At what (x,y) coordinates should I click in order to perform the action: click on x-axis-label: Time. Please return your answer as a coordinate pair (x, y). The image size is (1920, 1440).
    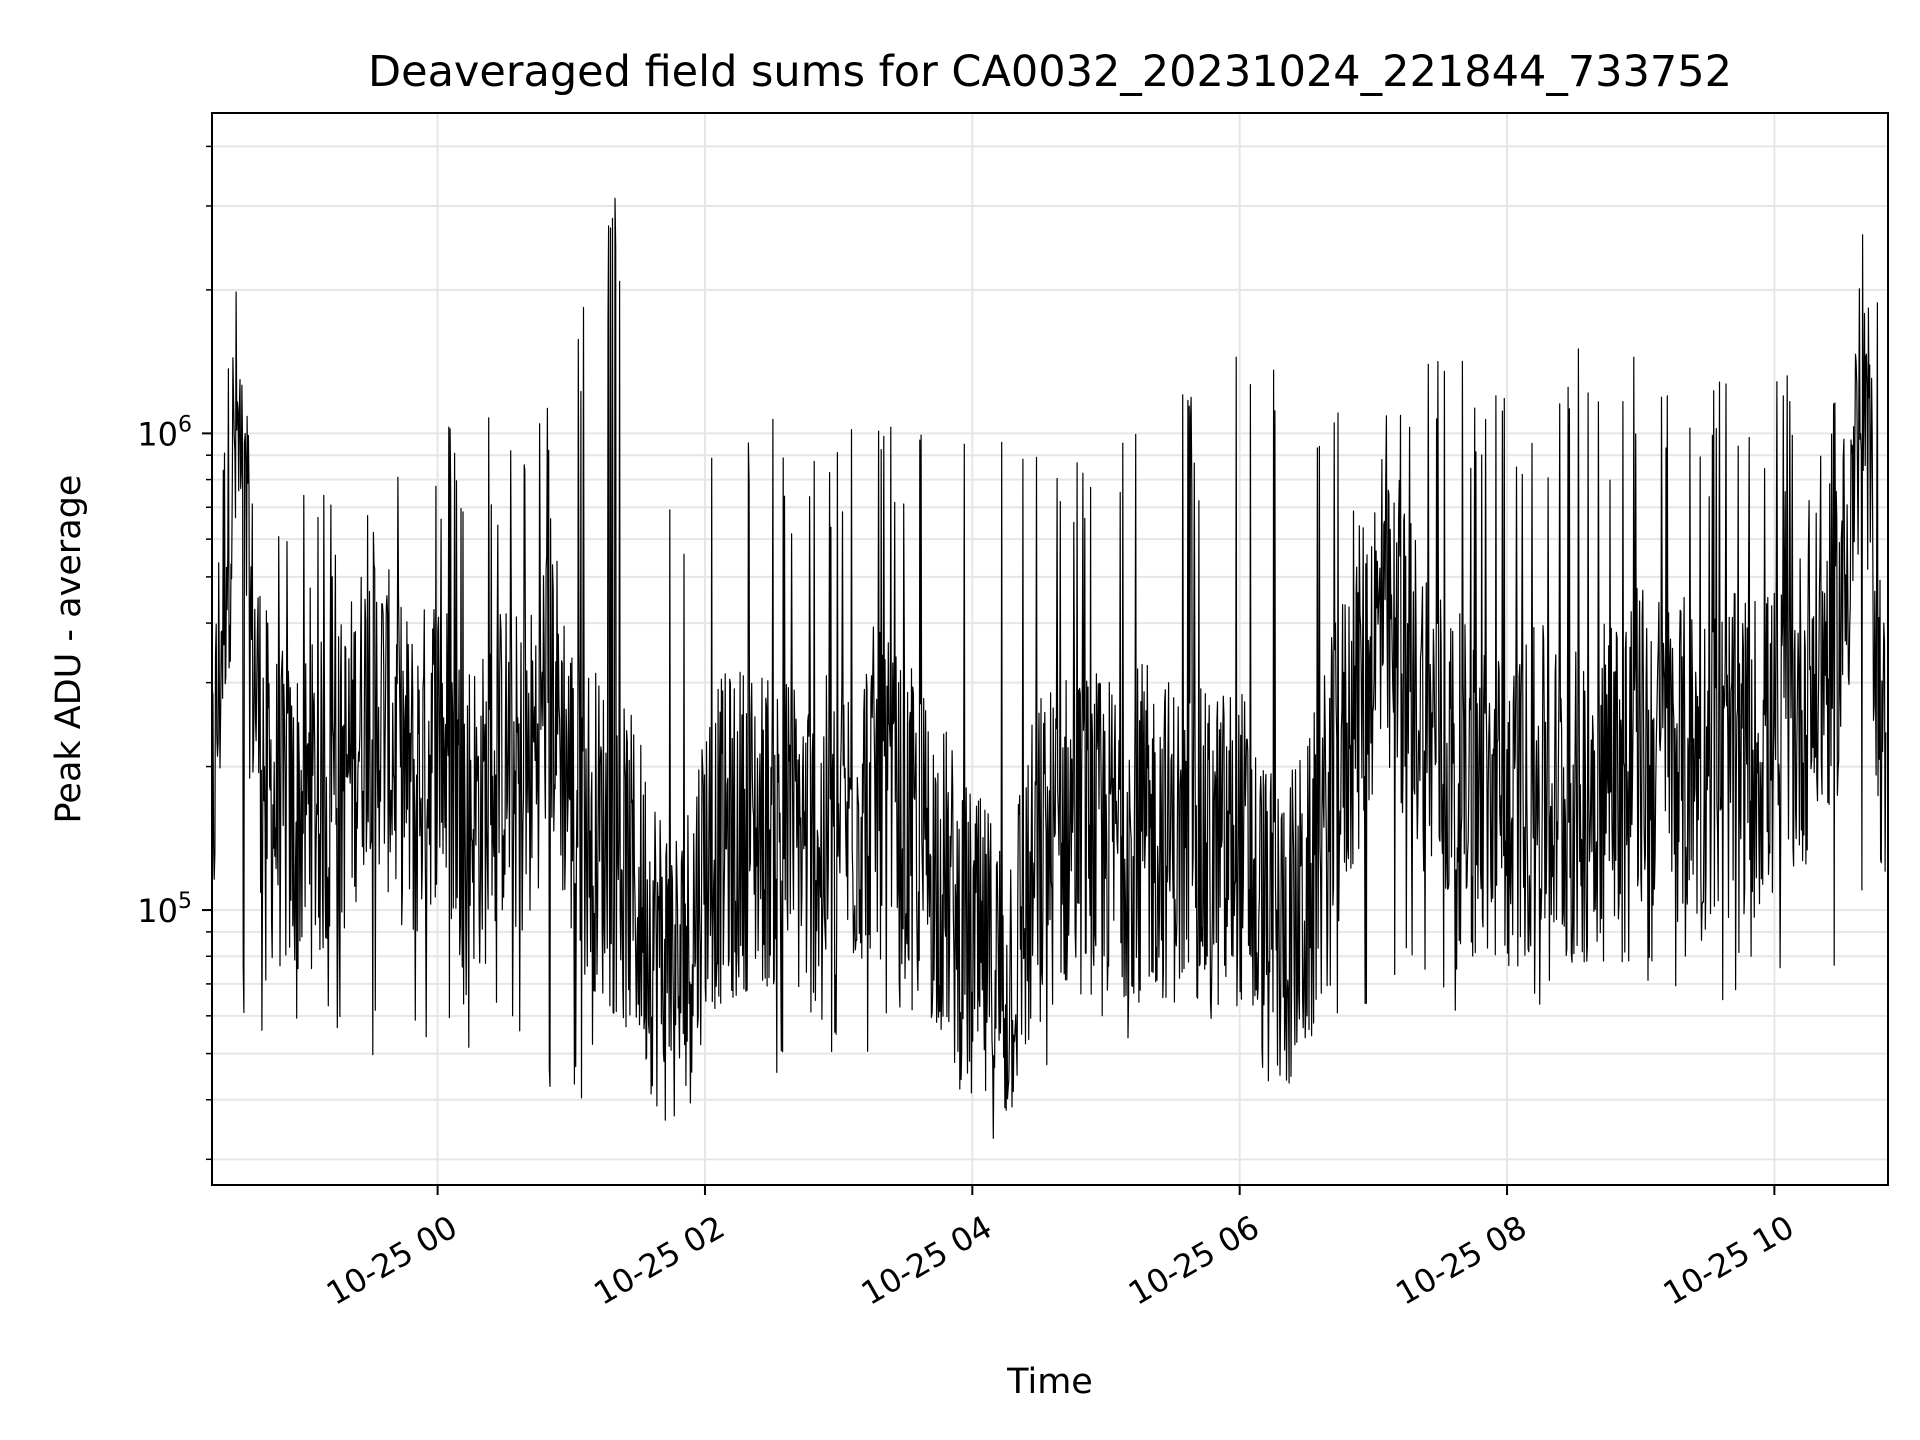
    Looking at the image, I should click on (1049, 1382).